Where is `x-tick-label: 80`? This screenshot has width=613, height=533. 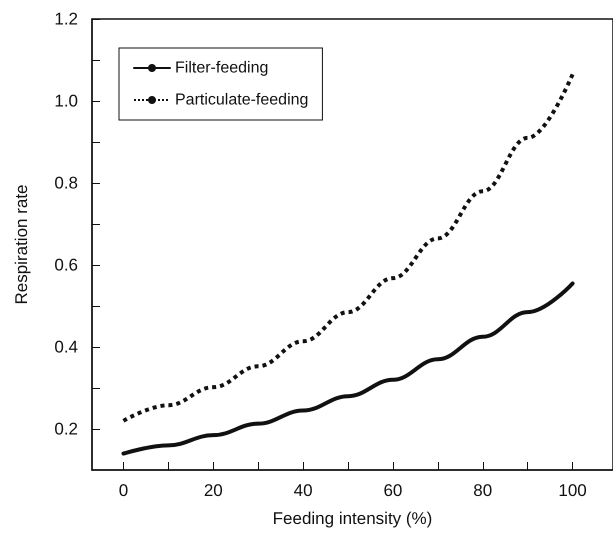 x-tick-label: 80 is located at coordinates (482, 490).